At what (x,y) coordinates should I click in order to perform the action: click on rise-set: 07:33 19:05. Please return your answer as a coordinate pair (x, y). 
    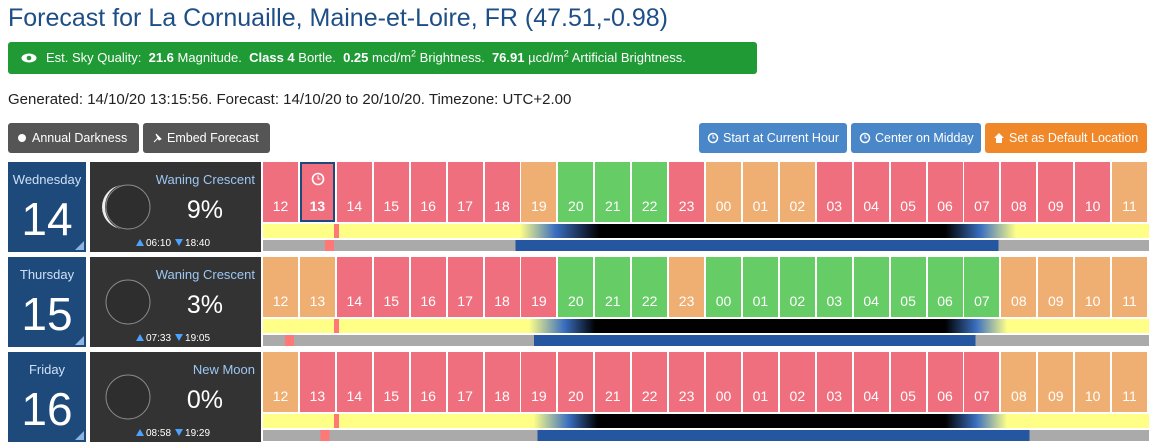
    Looking at the image, I should click on (173, 338).